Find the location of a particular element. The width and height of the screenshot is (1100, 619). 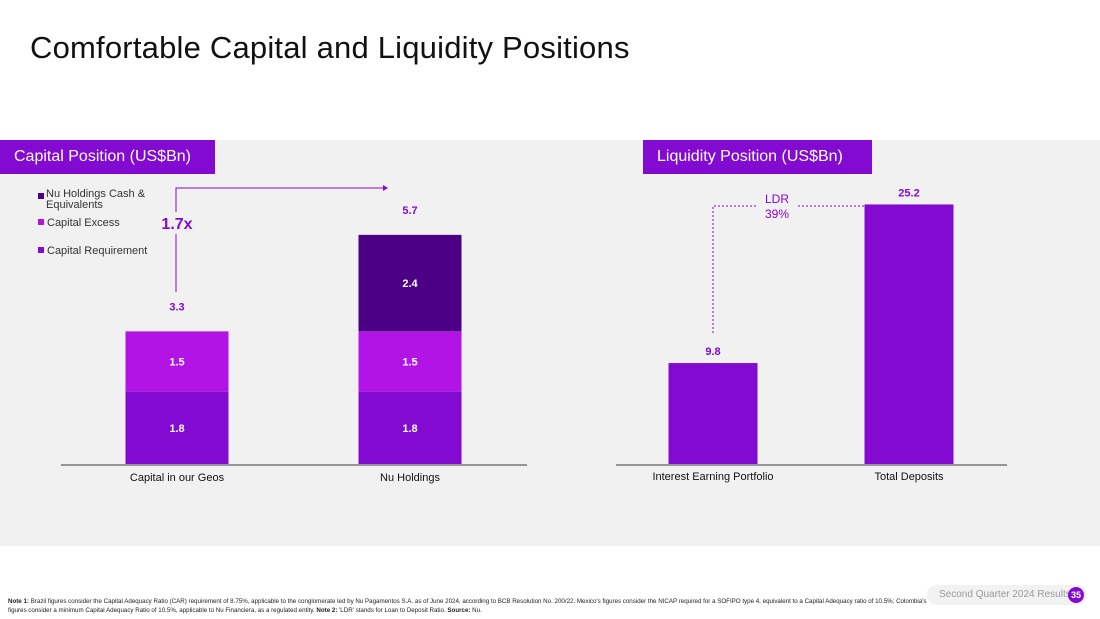

bar-nu-holdings-cash-equivalents-nu-holdings is located at coordinates (410, 283).